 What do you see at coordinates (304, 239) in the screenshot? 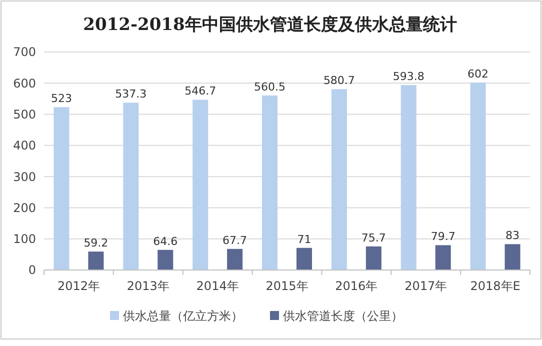
I see `data-label: 71` at bounding box center [304, 239].